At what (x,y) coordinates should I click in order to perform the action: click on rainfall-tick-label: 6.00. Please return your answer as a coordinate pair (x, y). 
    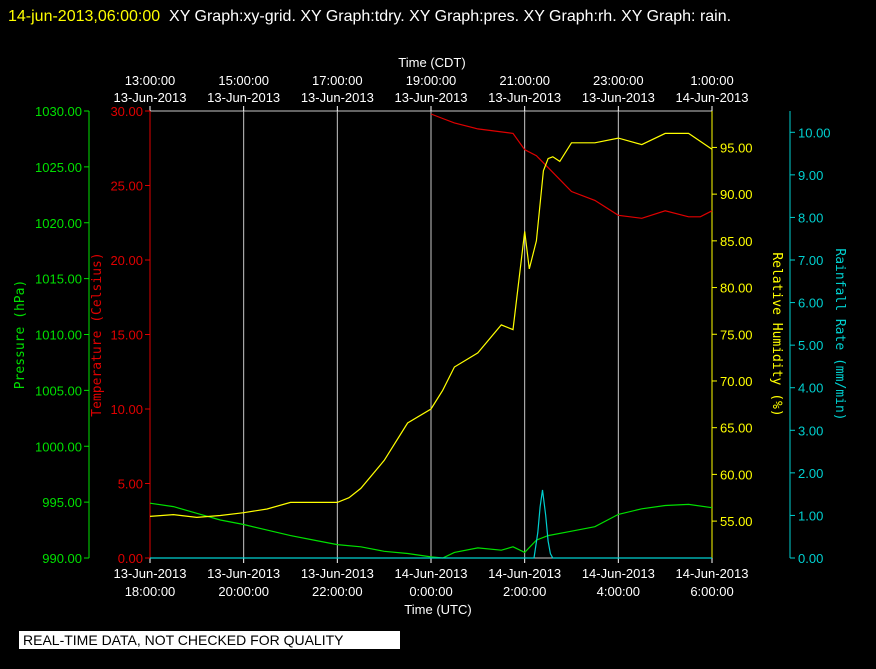
    Looking at the image, I should click on (810, 303).